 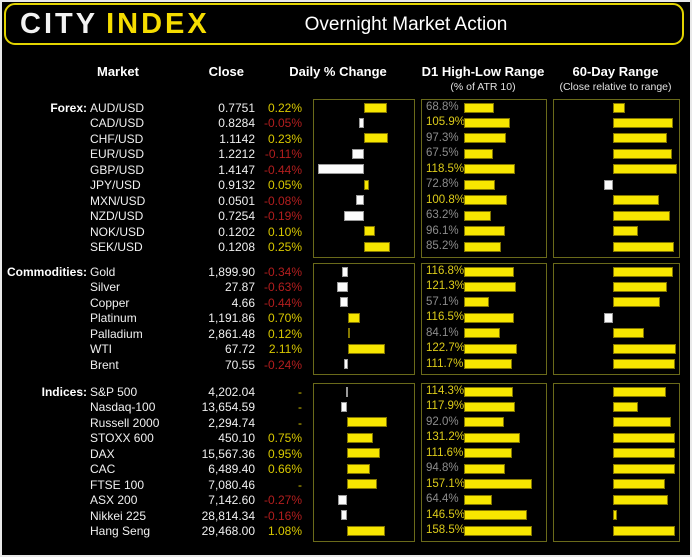 I want to click on table-row: EUR/USD 1.2212 -0.11%, so click(x=152, y=154).